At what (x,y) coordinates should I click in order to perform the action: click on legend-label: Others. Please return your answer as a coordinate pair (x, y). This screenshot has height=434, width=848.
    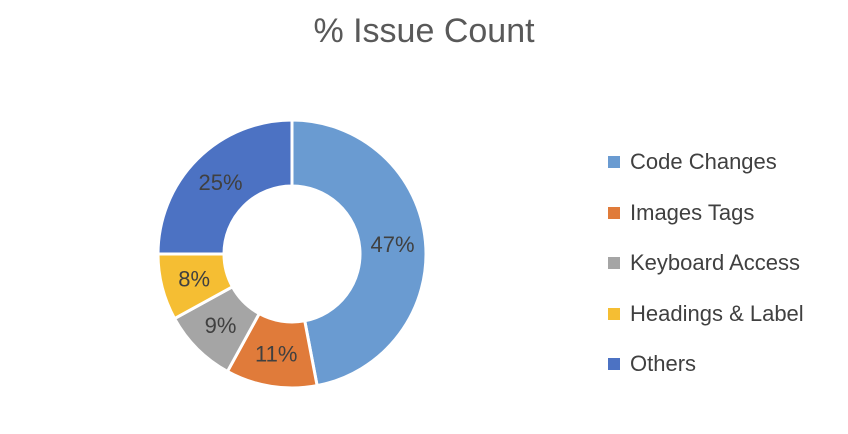
    Looking at the image, I should click on (663, 364).